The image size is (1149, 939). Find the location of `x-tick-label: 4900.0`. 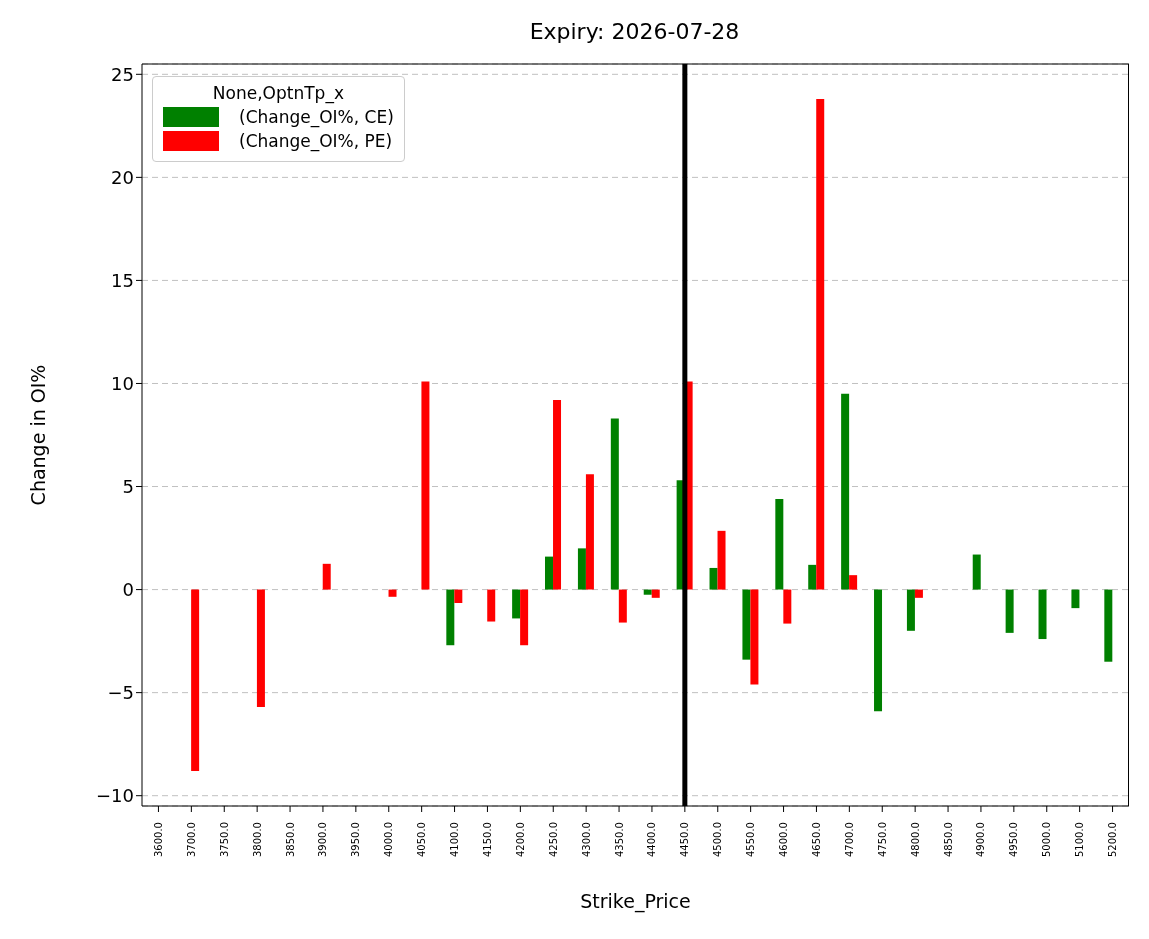

x-tick-label: 4900.0 is located at coordinates (981, 839).